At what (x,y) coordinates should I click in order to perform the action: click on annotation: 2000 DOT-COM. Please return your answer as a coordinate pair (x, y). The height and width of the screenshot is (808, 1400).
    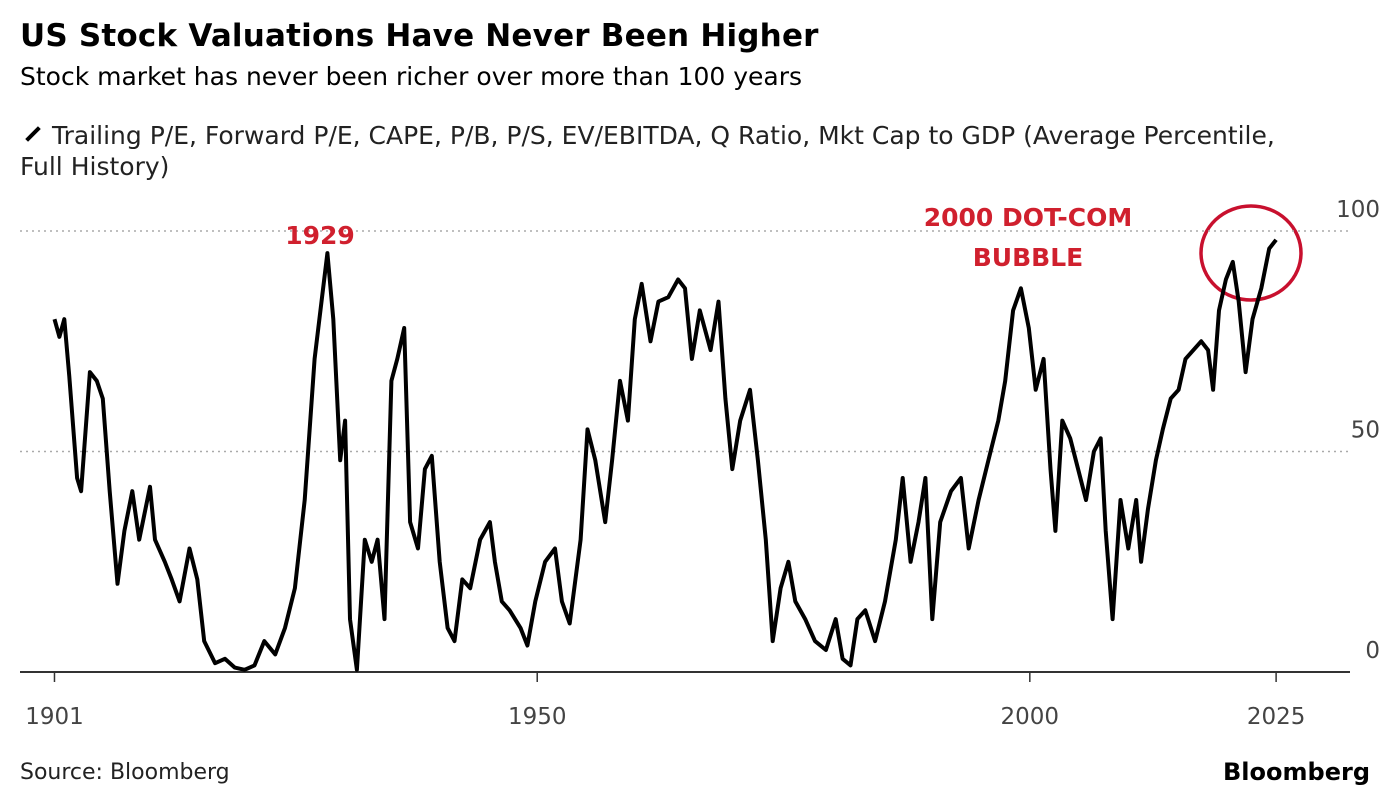
    Looking at the image, I should click on (1028, 217).